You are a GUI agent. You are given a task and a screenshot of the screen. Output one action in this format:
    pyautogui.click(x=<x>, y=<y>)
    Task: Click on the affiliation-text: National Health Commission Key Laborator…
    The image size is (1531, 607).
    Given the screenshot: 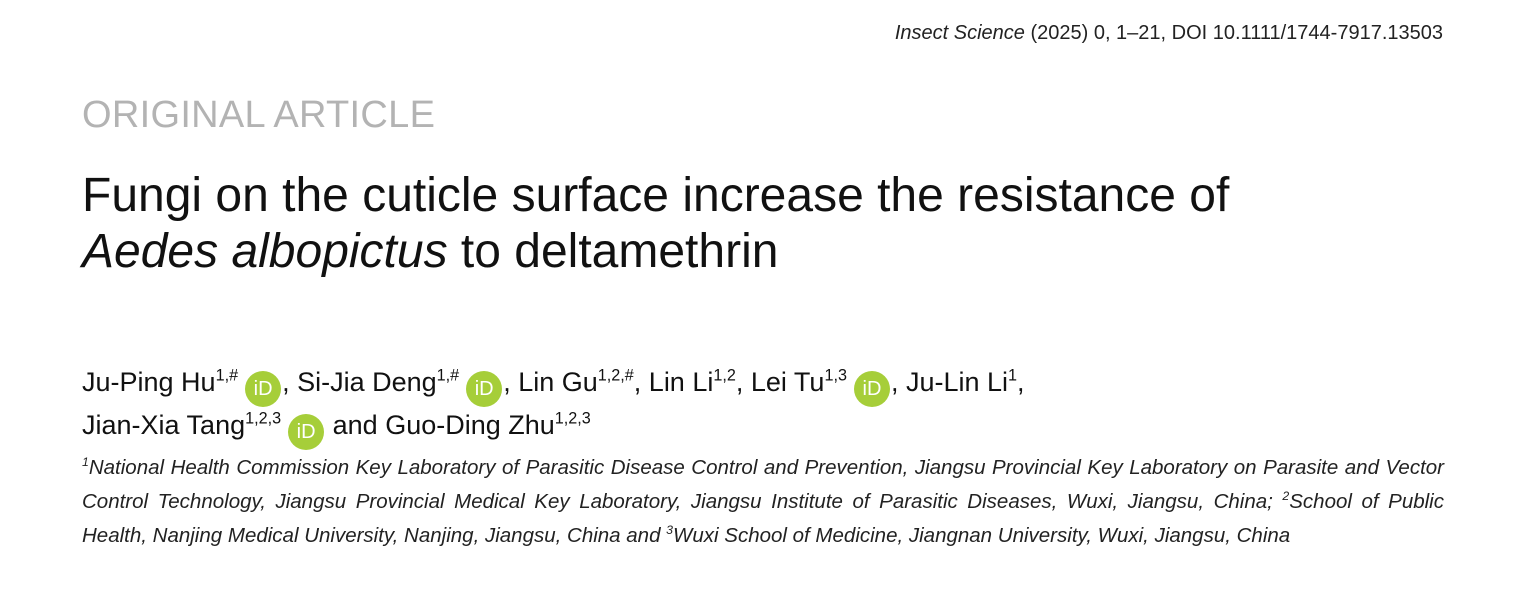 What is the action you would take?
    pyautogui.click(x=763, y=484)
    